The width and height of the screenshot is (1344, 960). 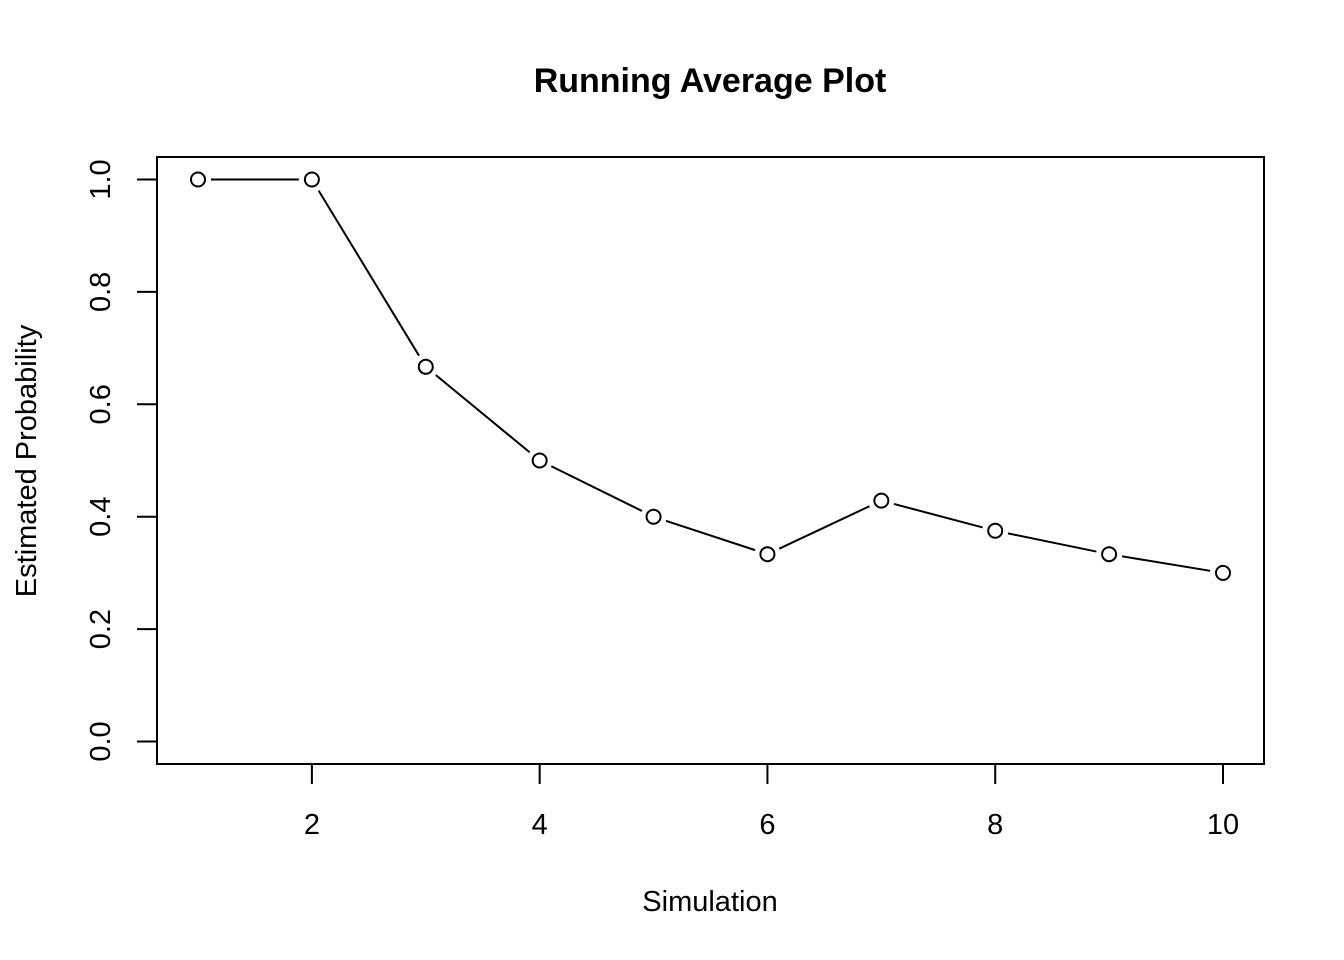 What do you see at coordinates (995, 825) in the screenshot?
I see `x-tick-label: 8` at bounding box center [995, 825].